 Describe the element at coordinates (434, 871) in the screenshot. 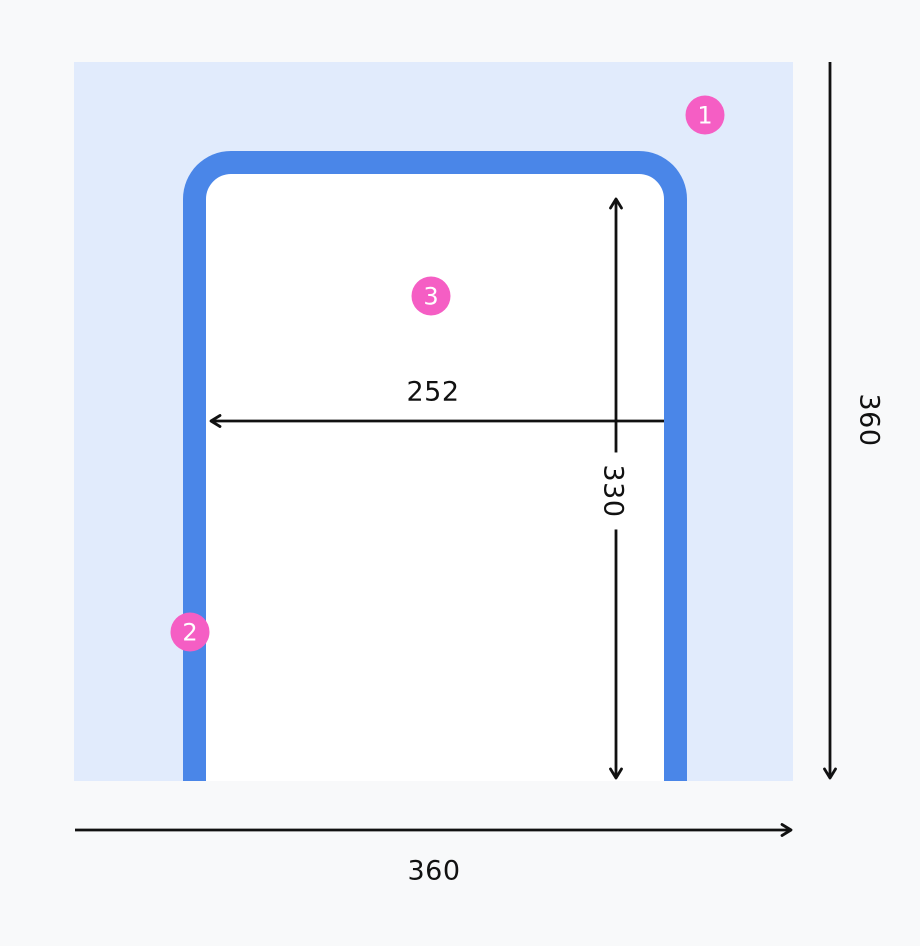

I see `label-outer-width: 360` at that location.